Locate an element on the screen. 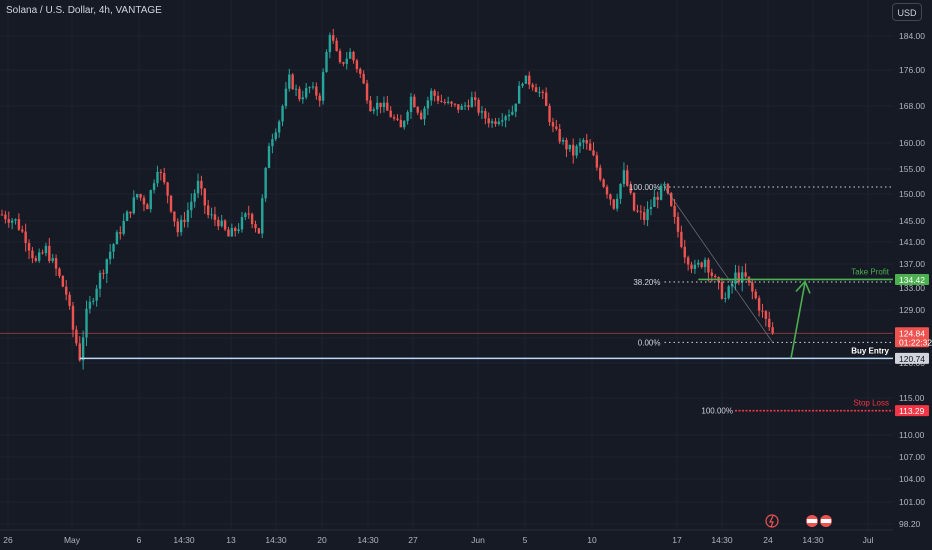 The height and width of the screenshot is (550, 932). currency-button: USD is located at coordinates (907, 12).